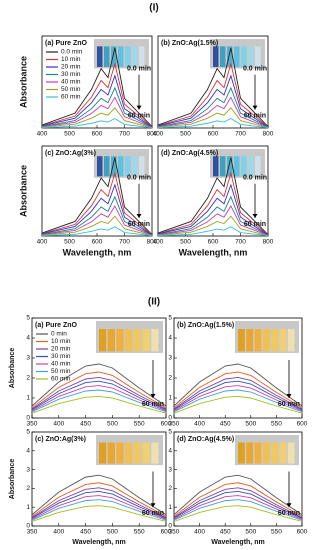  Describe the element at coordinates (240, 242) in the screenshot. I see `x-tick-label: 700` at that location.